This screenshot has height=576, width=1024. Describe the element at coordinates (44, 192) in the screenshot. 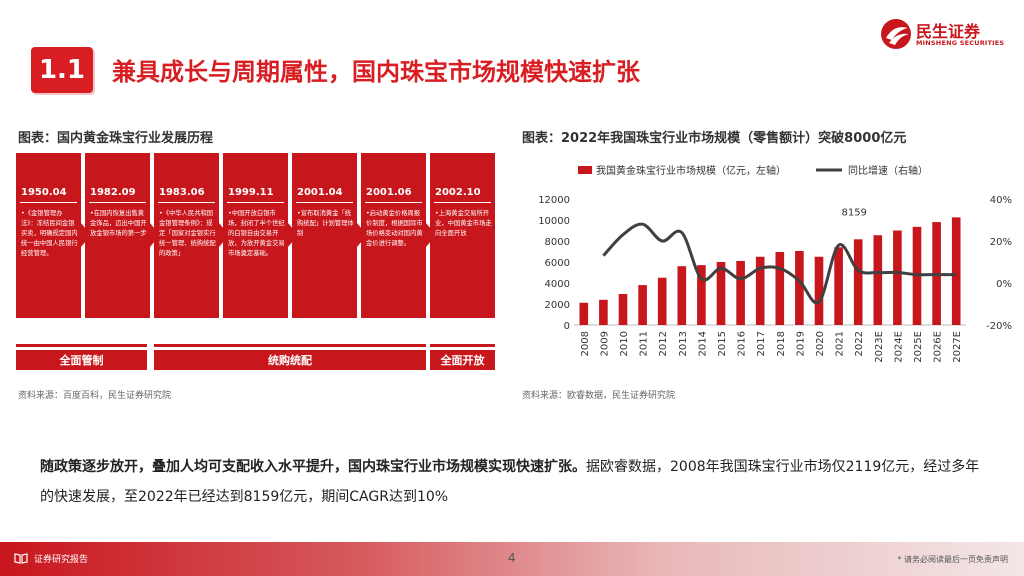

I see `timeline-year: 1950.04` at that location.